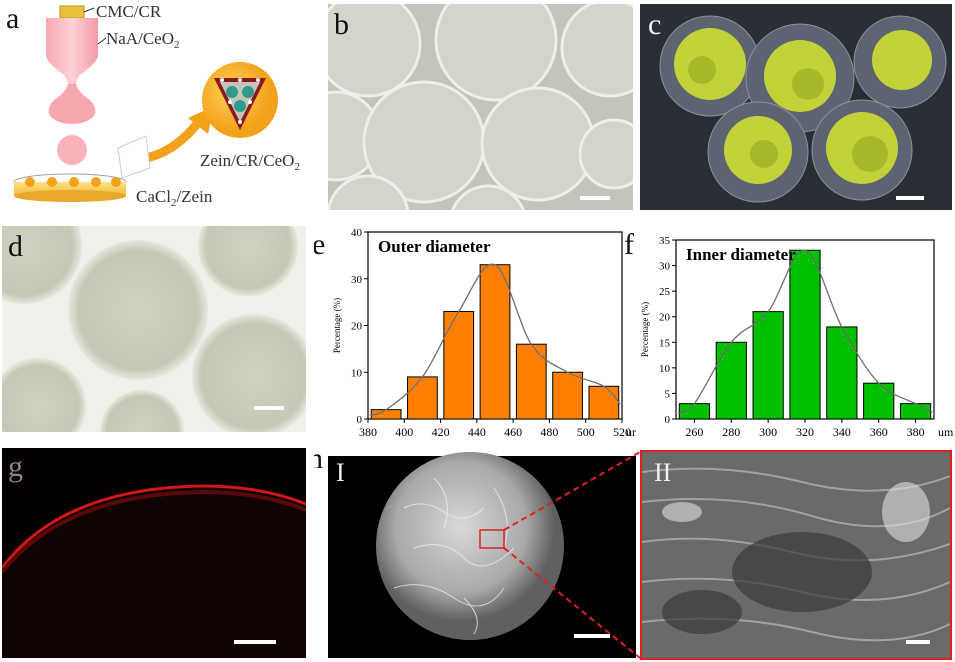 This screenshot has height=662, width=955. I want to click on forming-droplet, so click(72, 104).